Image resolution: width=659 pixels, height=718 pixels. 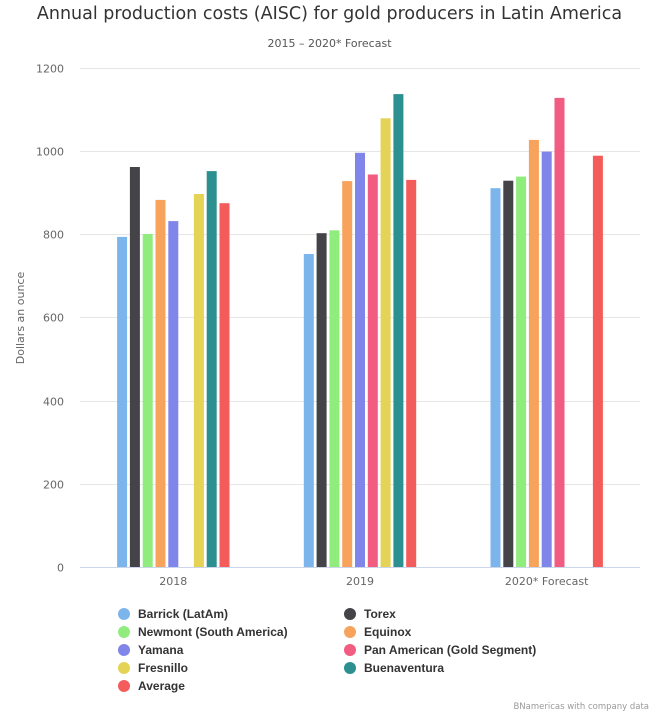 What do you see at coordinates (53, 235) in the screenshot?
I see `y-tick-label: 800` at bounding box center [53, 235].